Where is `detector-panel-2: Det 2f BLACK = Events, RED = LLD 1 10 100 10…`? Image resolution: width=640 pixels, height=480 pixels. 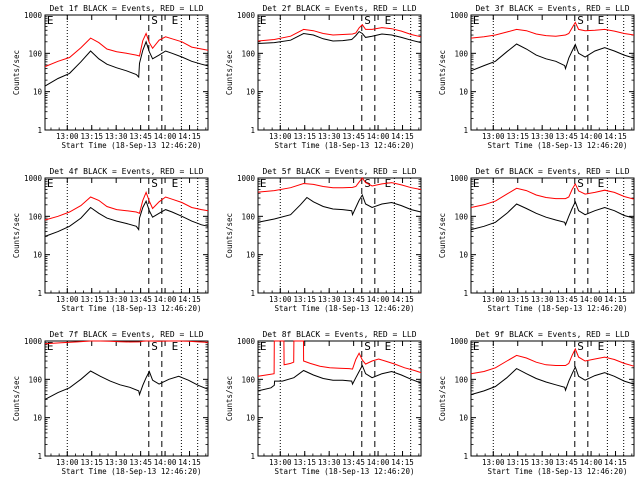
detector-panel-2: Det 2f BLACK = Events, RED = LLD 1 10 100 10… is located at coordinates (323, 77).